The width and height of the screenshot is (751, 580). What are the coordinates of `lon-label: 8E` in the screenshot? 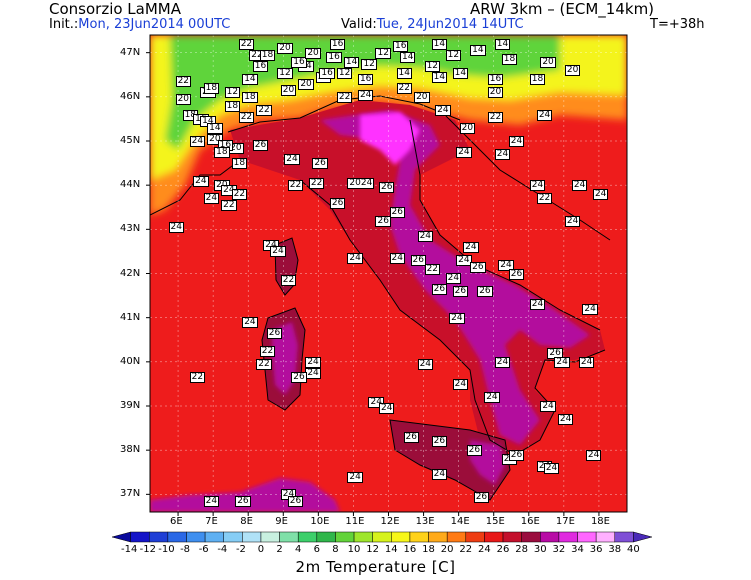 It's located at (246, 521).